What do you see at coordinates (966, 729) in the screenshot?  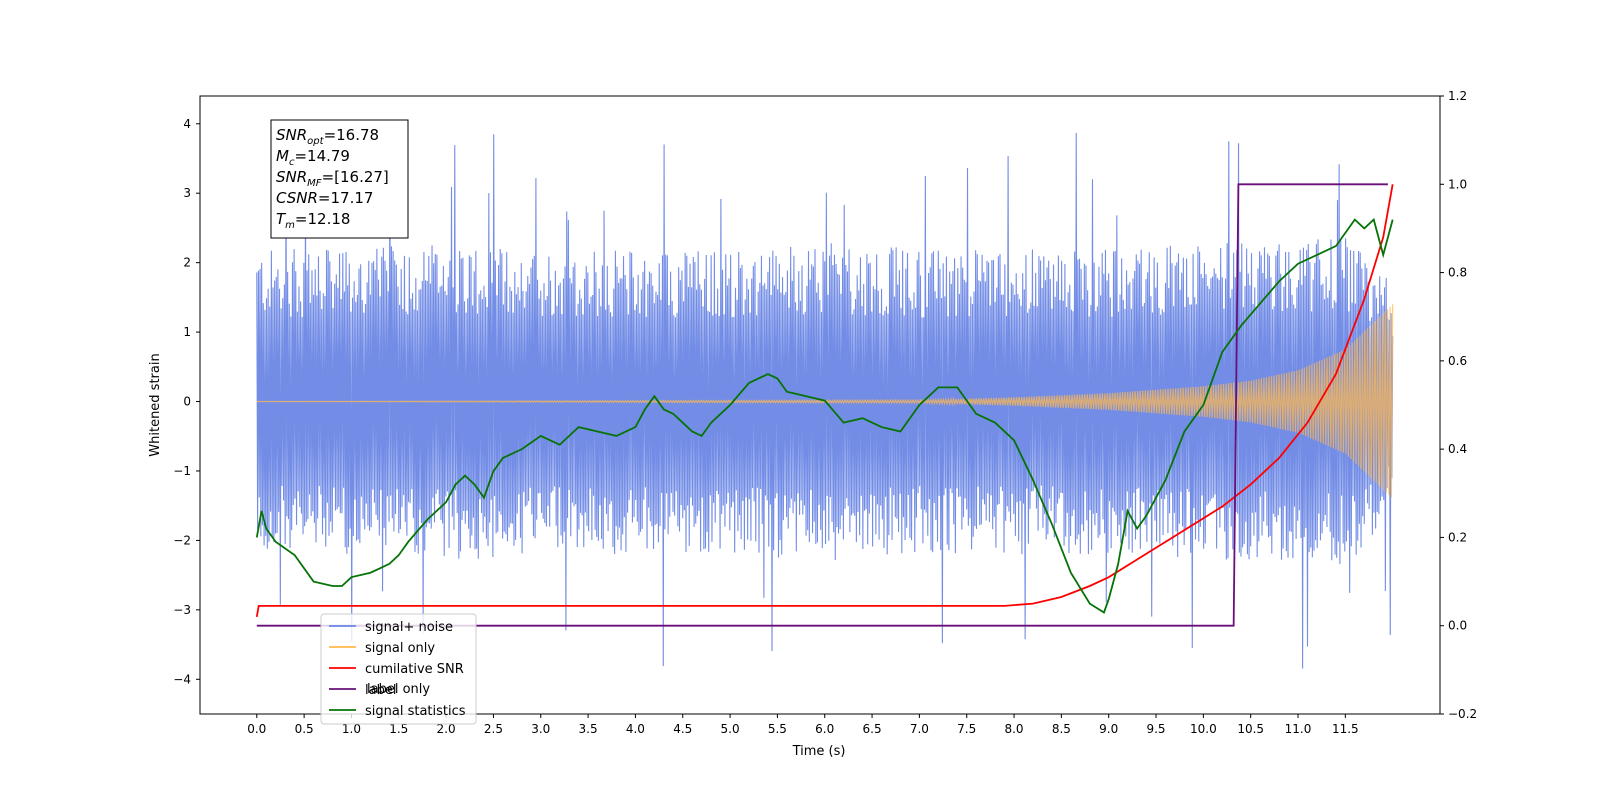 I see `x-tick-label: 7.5` at bounding box center [966, 729].